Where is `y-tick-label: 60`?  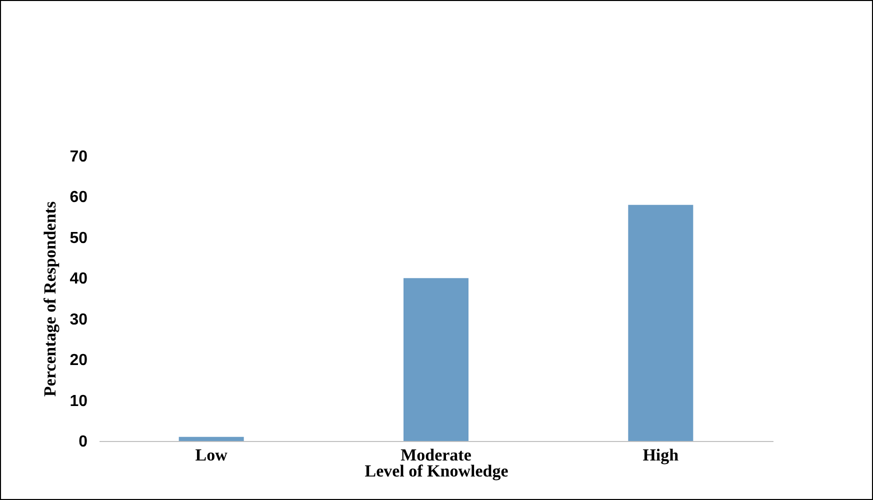
y-tick-label: 60 is located at coordinates (79, 197).